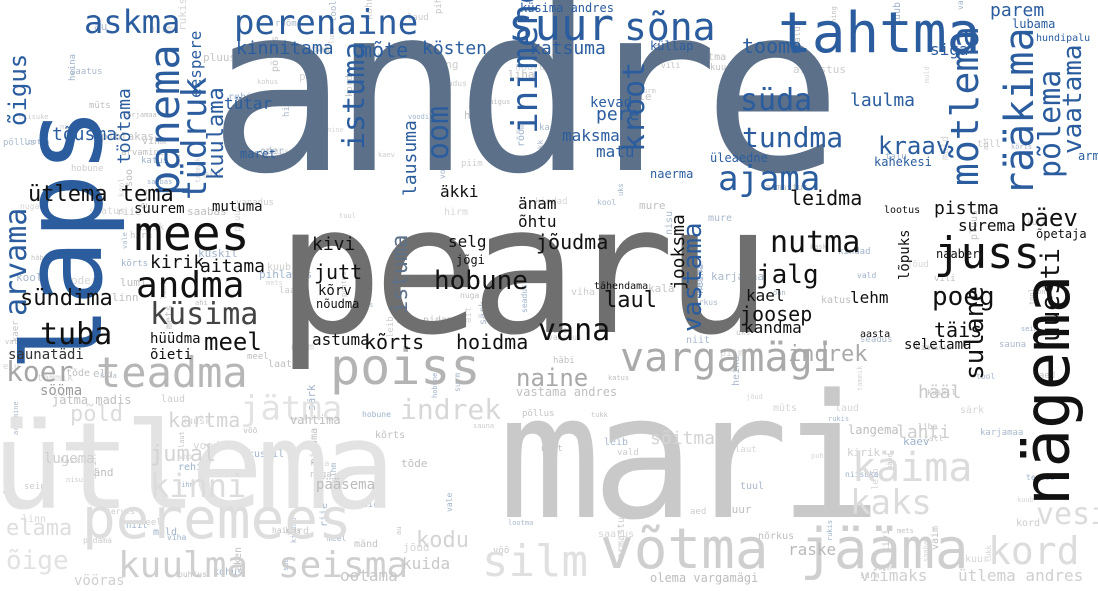  What do you see at coordinates (743, 332) in the screenshot?
I see `filler-word: uks` at bounding box center [743, 332].